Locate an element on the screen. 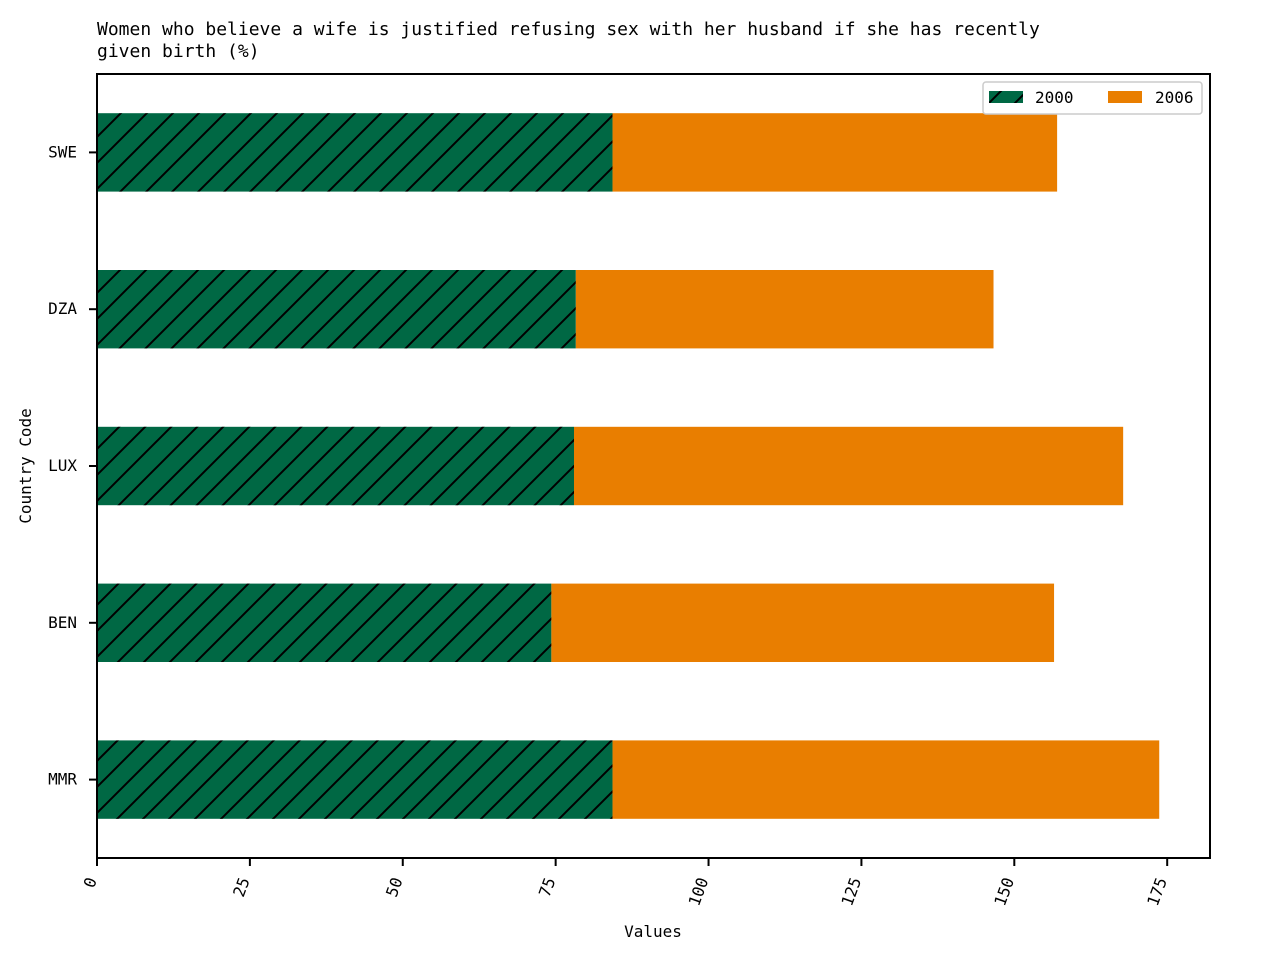  chart-title-continued: given birth (%) is located at coordinates (178, 51).